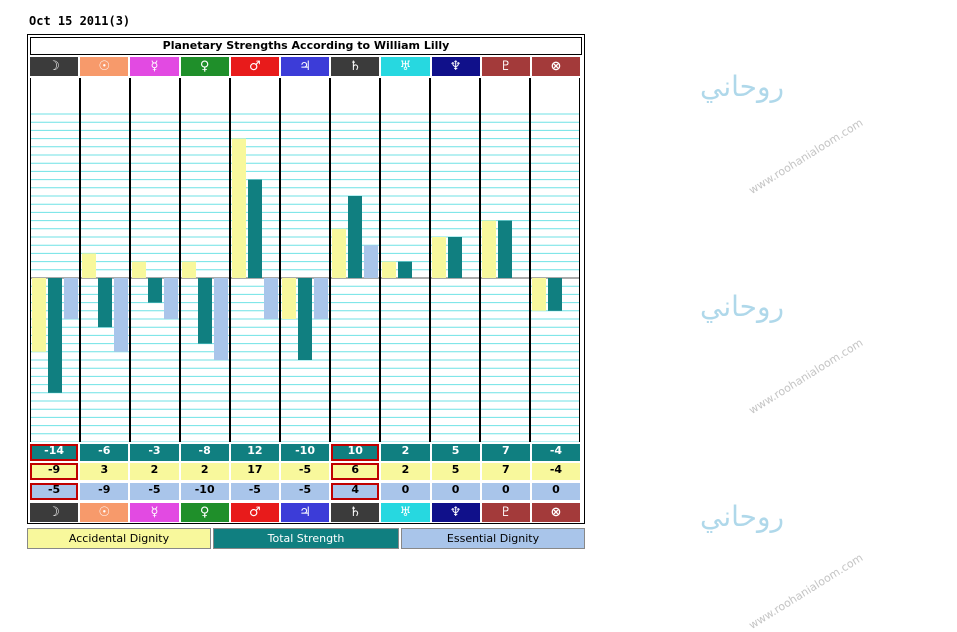 This screenshot has width=957, height=632. Describe the element at coordinates (493, 538) in the screenshot. I see `legend-essential-dignity: Essential Dignity` at that location.